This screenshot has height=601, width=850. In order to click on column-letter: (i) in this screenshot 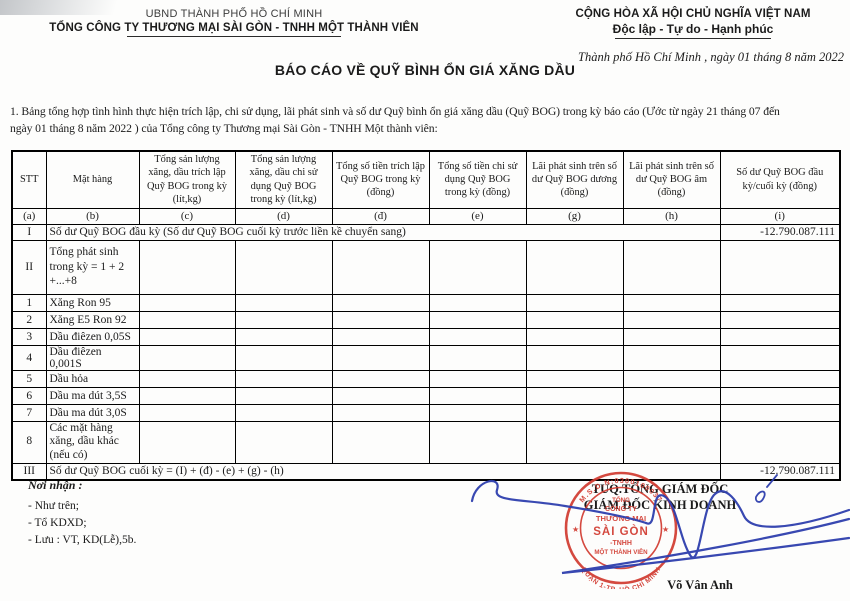, I will do `click(780, 216)`.